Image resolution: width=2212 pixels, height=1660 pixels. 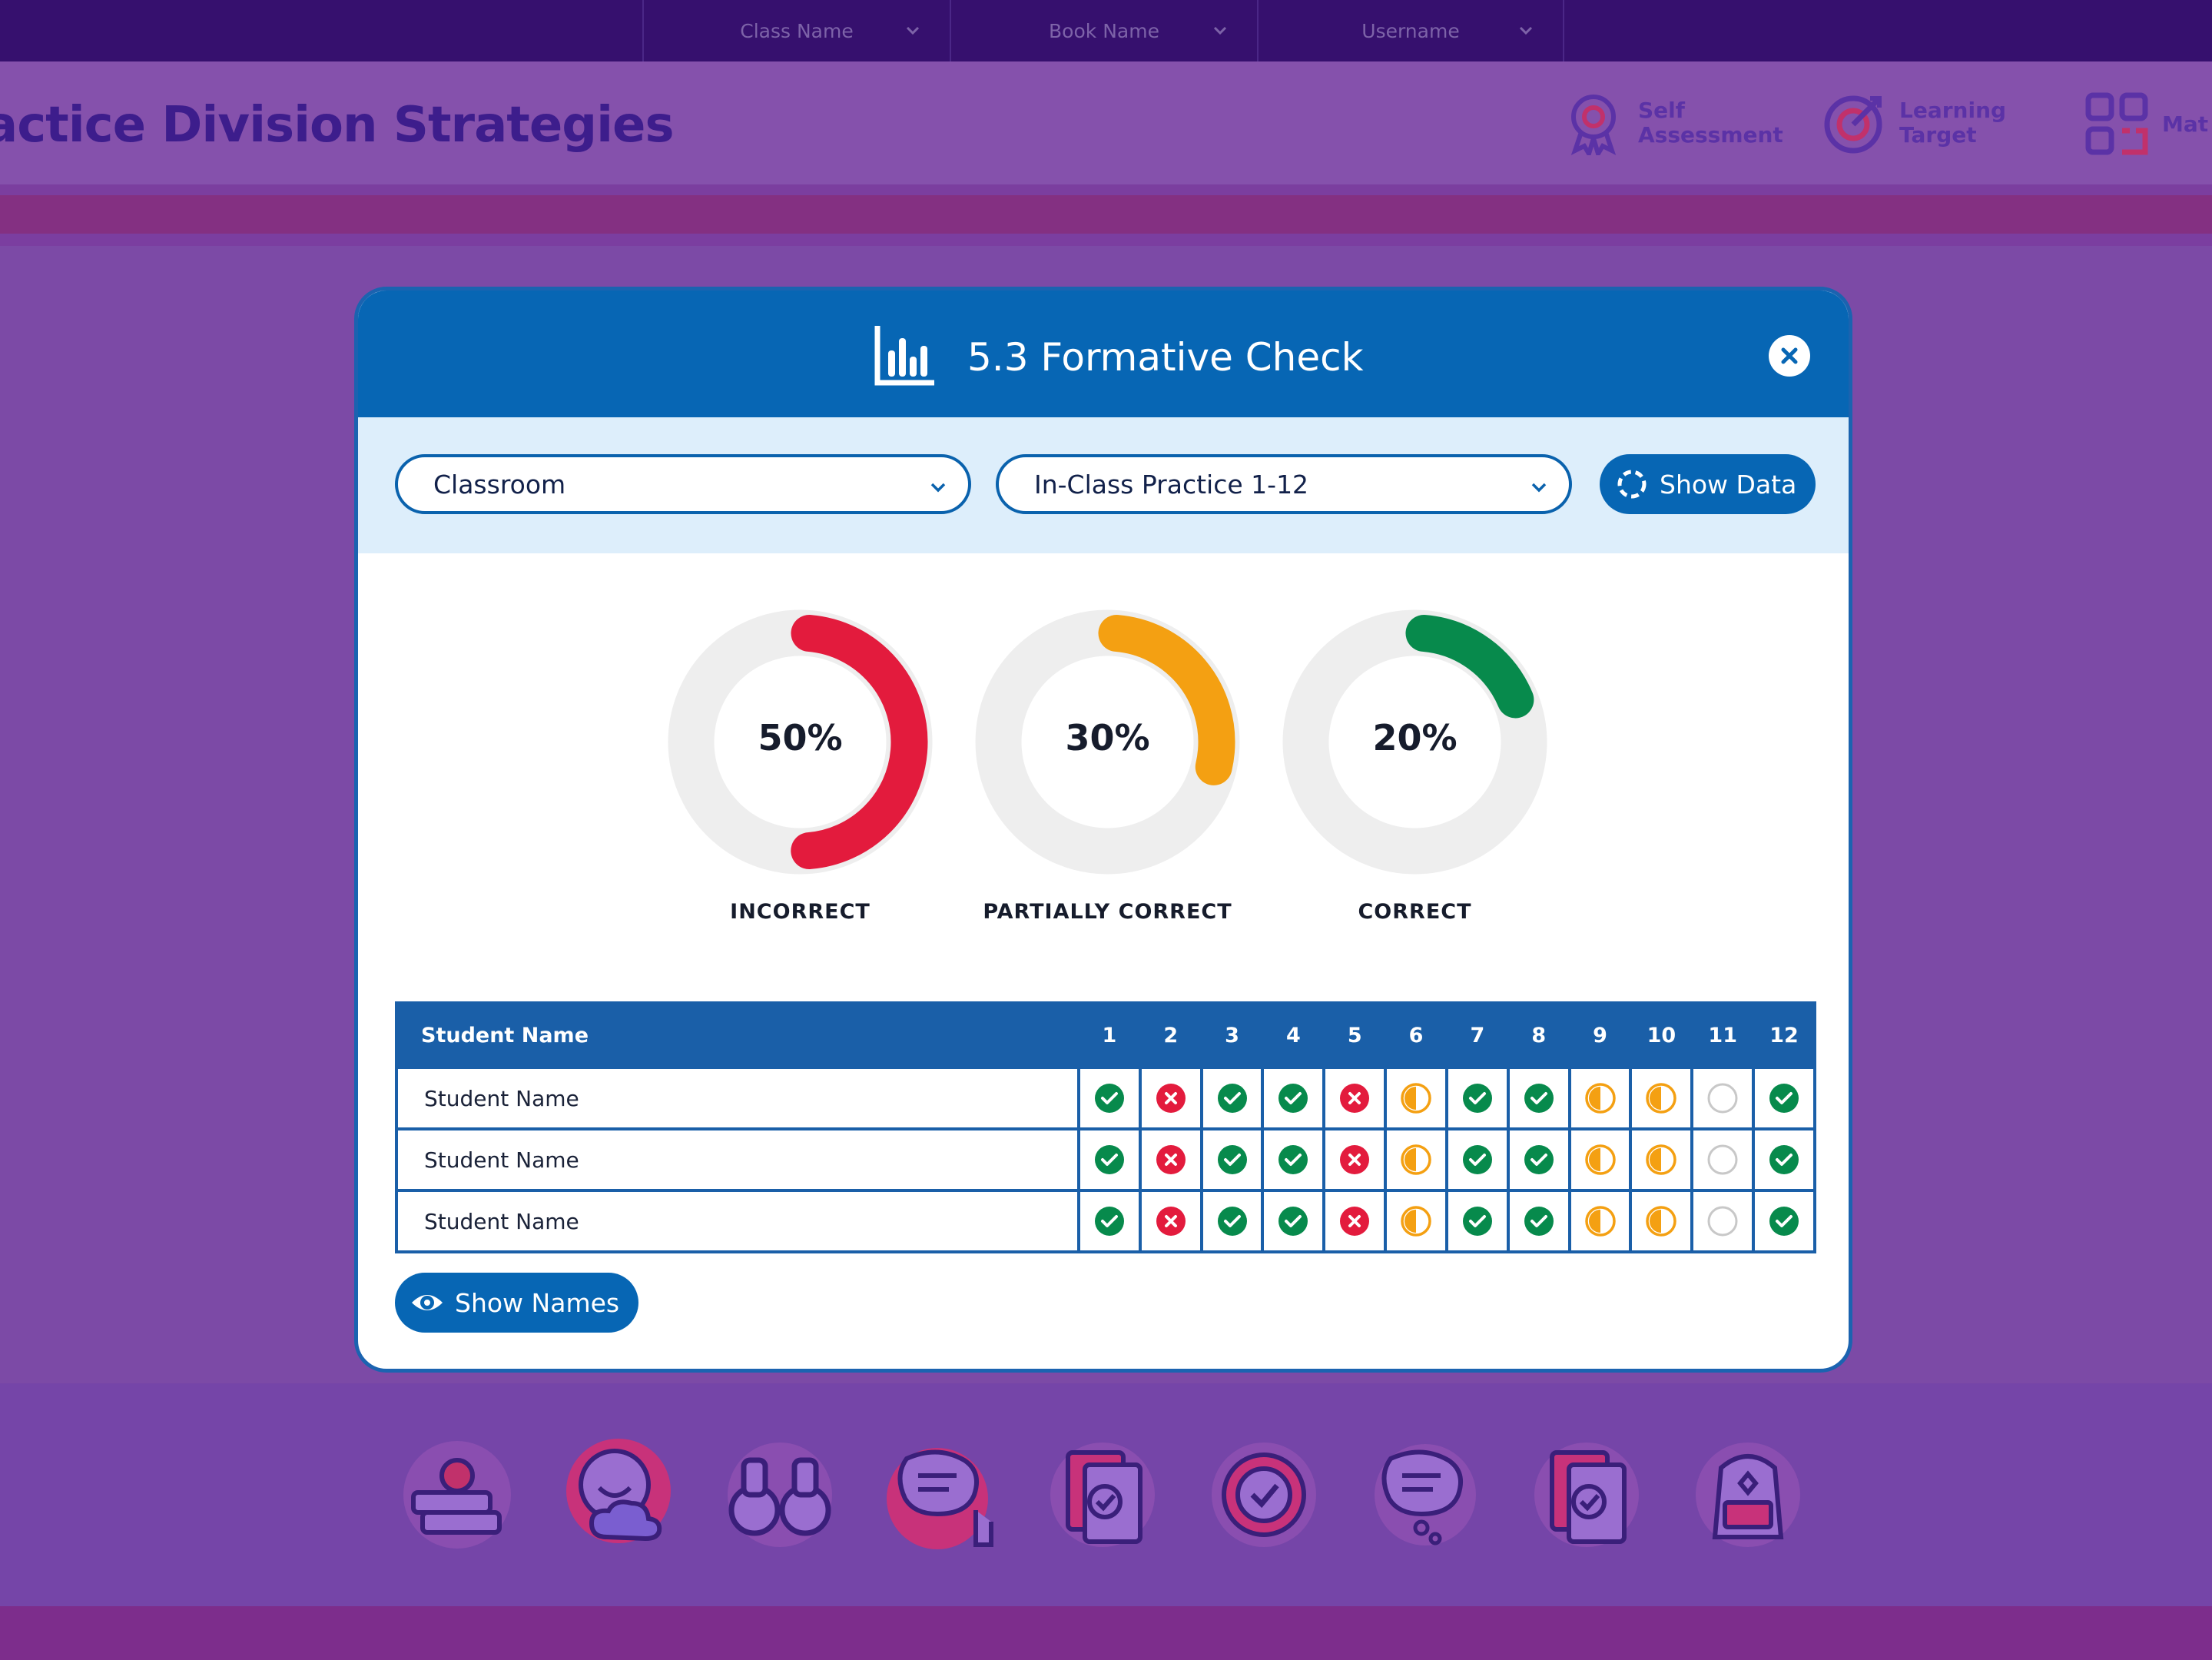 I want to click on student-name-header: Student Name, so click(x=737, y=1035).